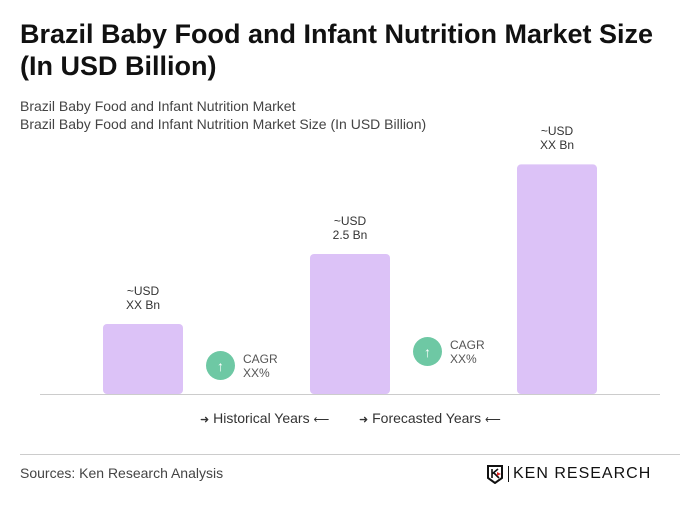 The height and width of the screenshot is (520, 700). Describe the element at coordinates (122, 473) in the screenshot. I see `sources: Sources: Ken Research Analysis` at that location.